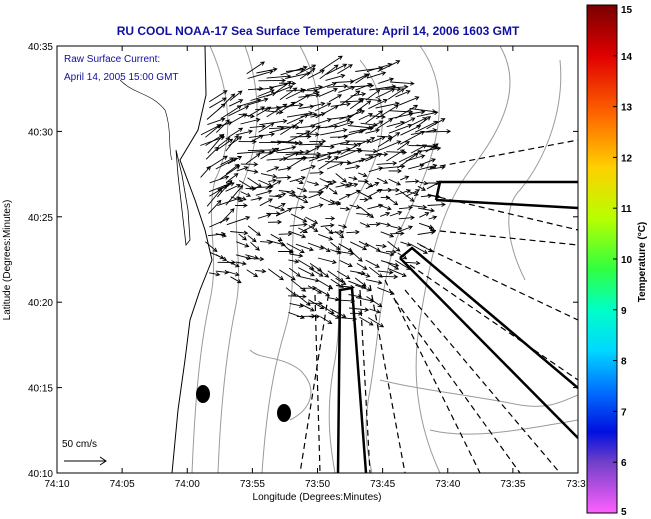 Image resolution: width=651 pixels, height=519 pixels. Describe the element at coordinates (627, 108) in the screenshot. I see `colorbar-tick-label: 13` at that location.